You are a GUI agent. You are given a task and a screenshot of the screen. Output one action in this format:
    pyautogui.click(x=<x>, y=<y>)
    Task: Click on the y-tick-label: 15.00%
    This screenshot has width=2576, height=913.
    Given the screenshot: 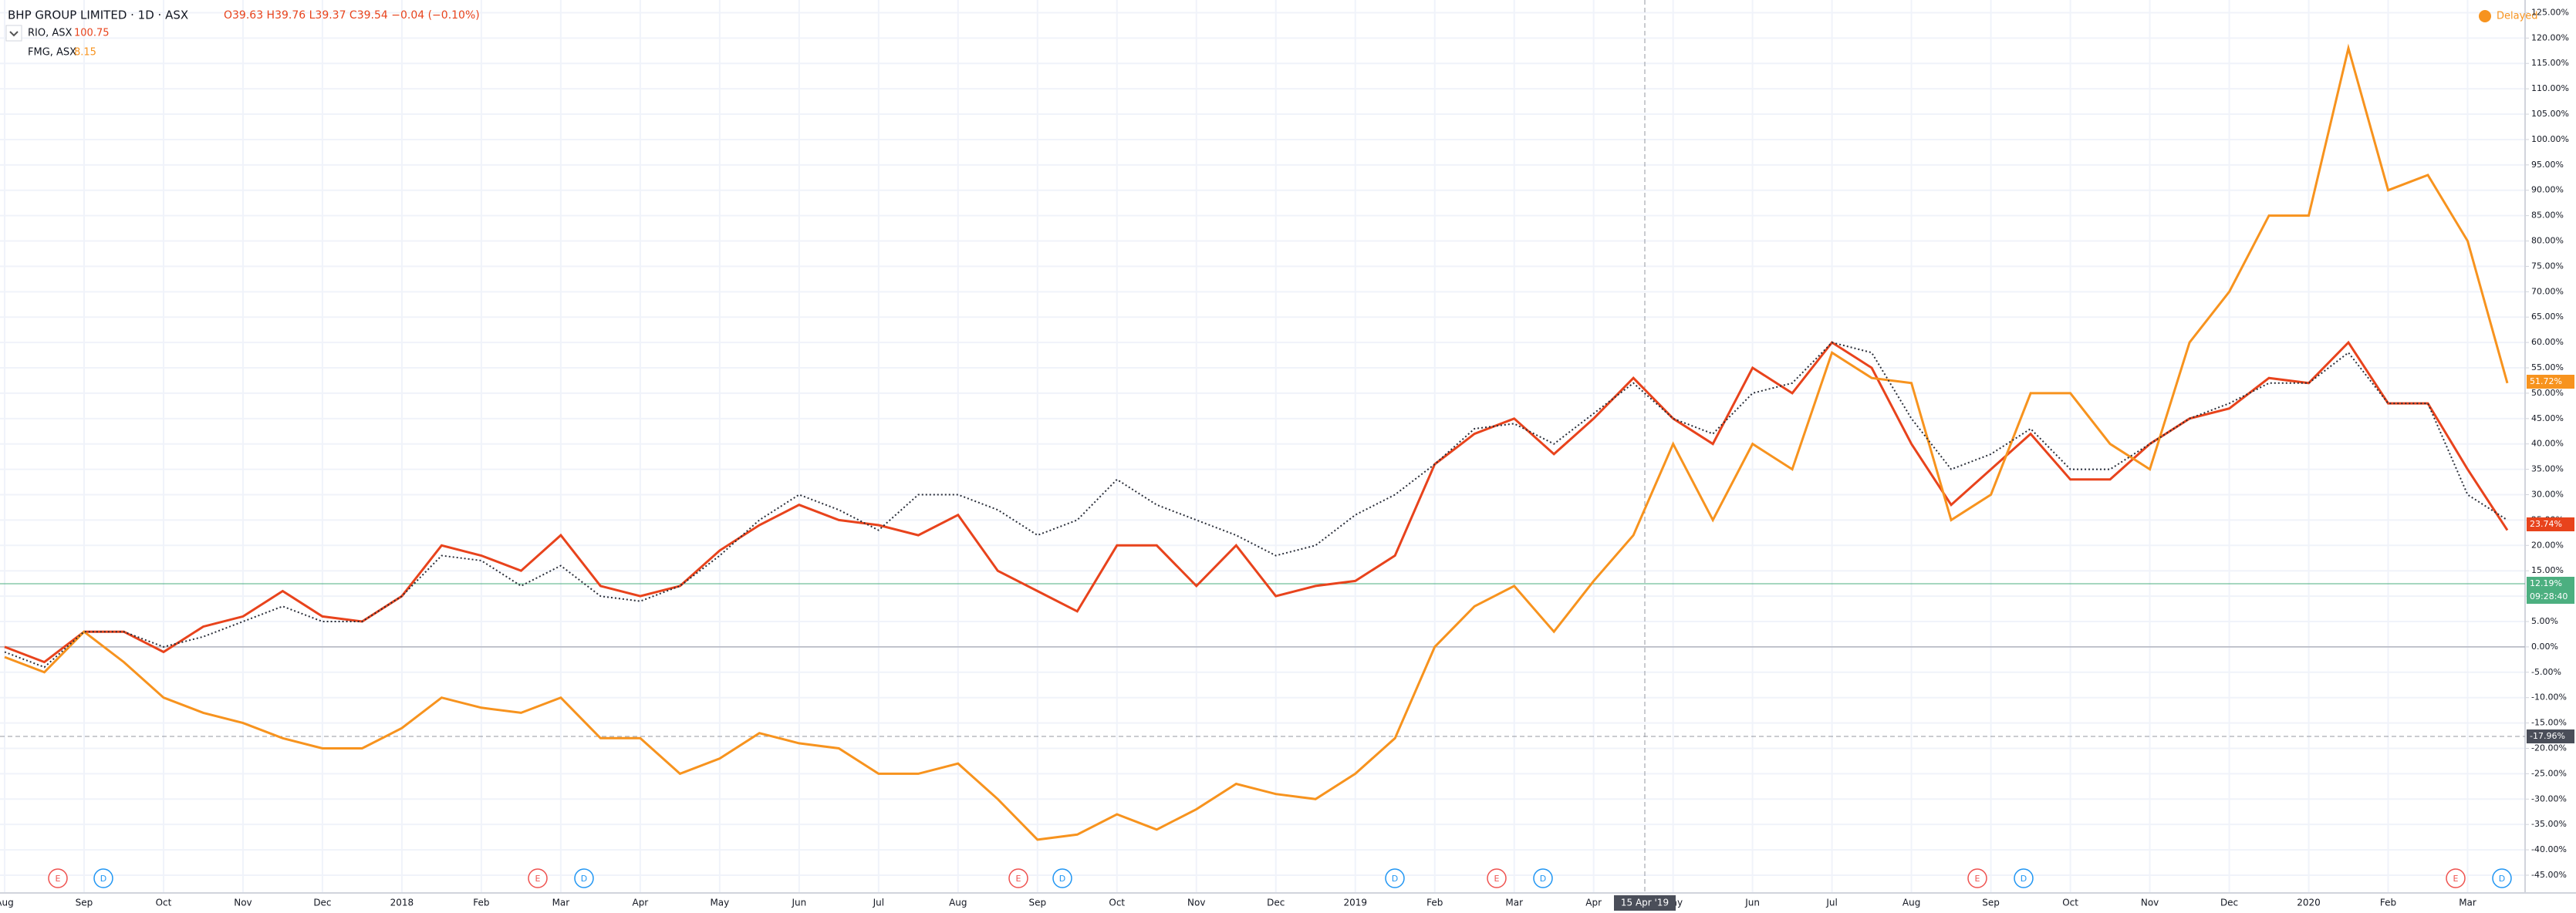 What is the action you would take?
    pyautogui.click(x=2547, y=570)
    